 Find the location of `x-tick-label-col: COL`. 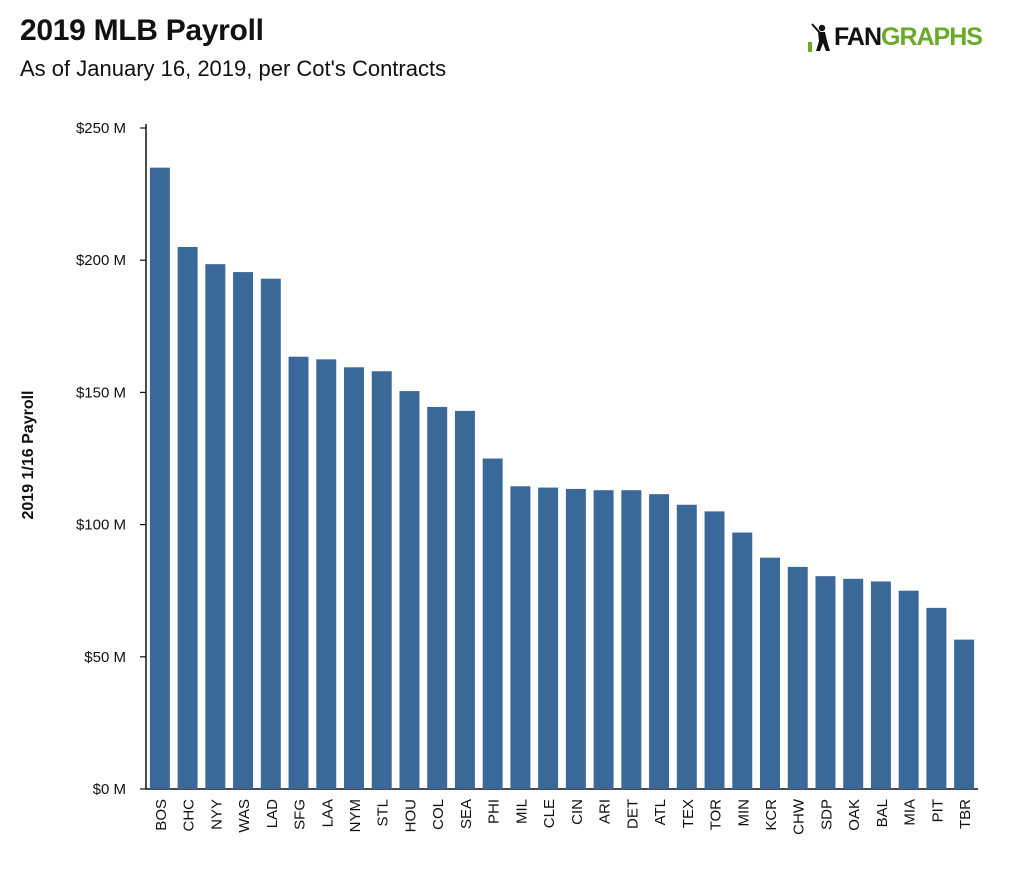

x-tick-label-col: COL is located at coordinates (438, 814).